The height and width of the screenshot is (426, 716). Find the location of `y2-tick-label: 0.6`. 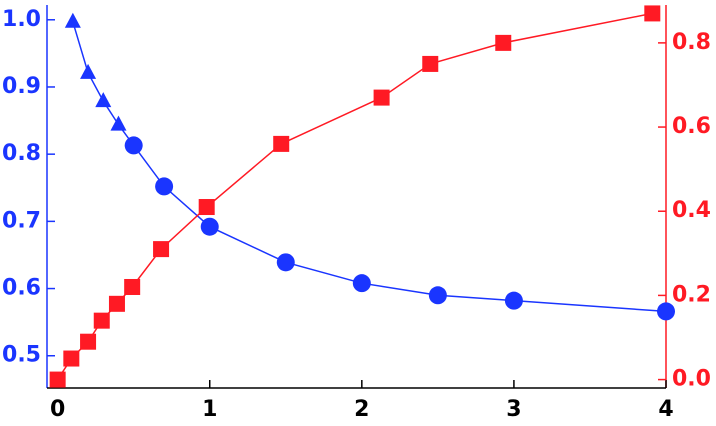

y2-tick-label: 0.6 is located at coordinates (691, 126).